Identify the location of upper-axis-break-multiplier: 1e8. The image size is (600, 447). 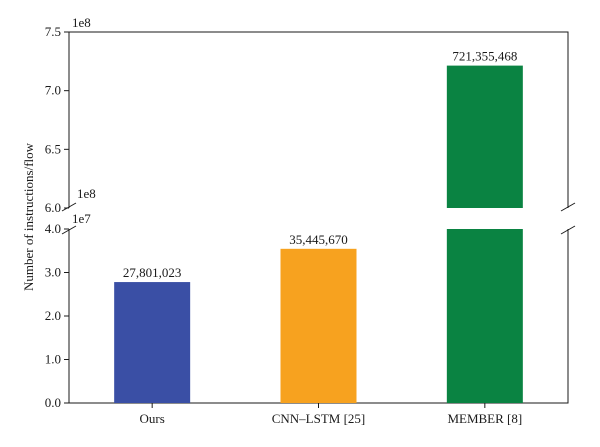
(86, 193).